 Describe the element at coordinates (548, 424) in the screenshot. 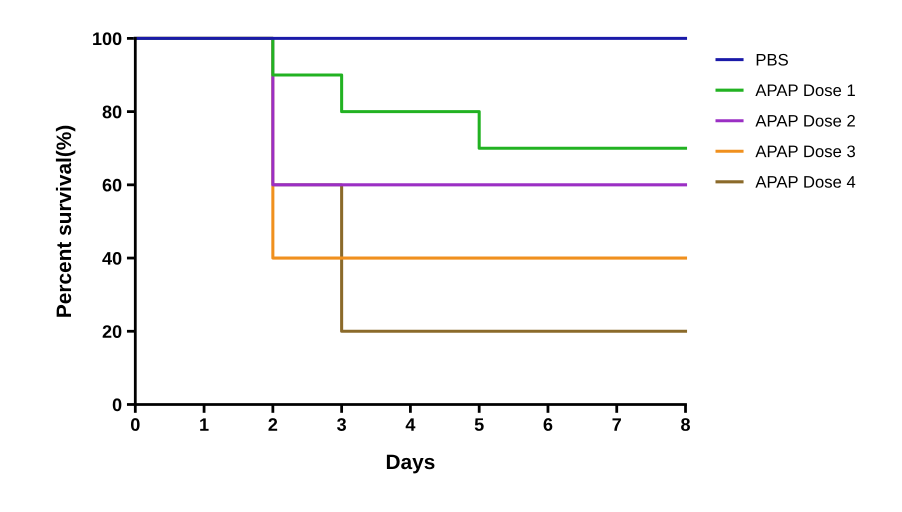

I see `x-tick-label: 6` at that location.